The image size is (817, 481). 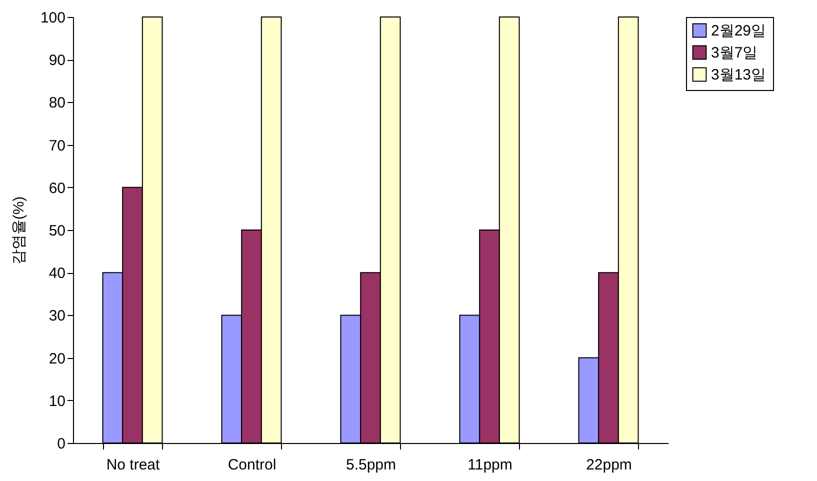 I want to click on legend-label: 3월13일, so click(x=738, y=75).